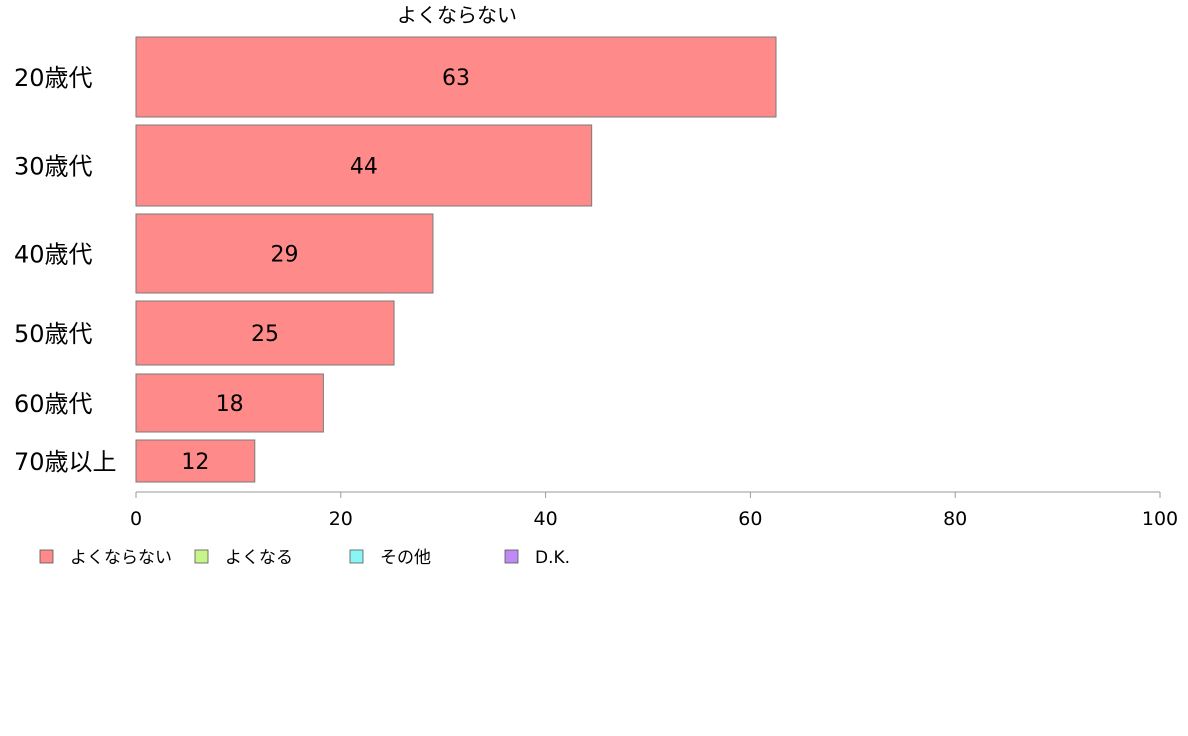 The height and width of the screenshot is (736, 1188). What do you see at coordinates (53, 255) in the screenshot?
I see `category-label-3: 40歳代` at bounding box center [53, 255].